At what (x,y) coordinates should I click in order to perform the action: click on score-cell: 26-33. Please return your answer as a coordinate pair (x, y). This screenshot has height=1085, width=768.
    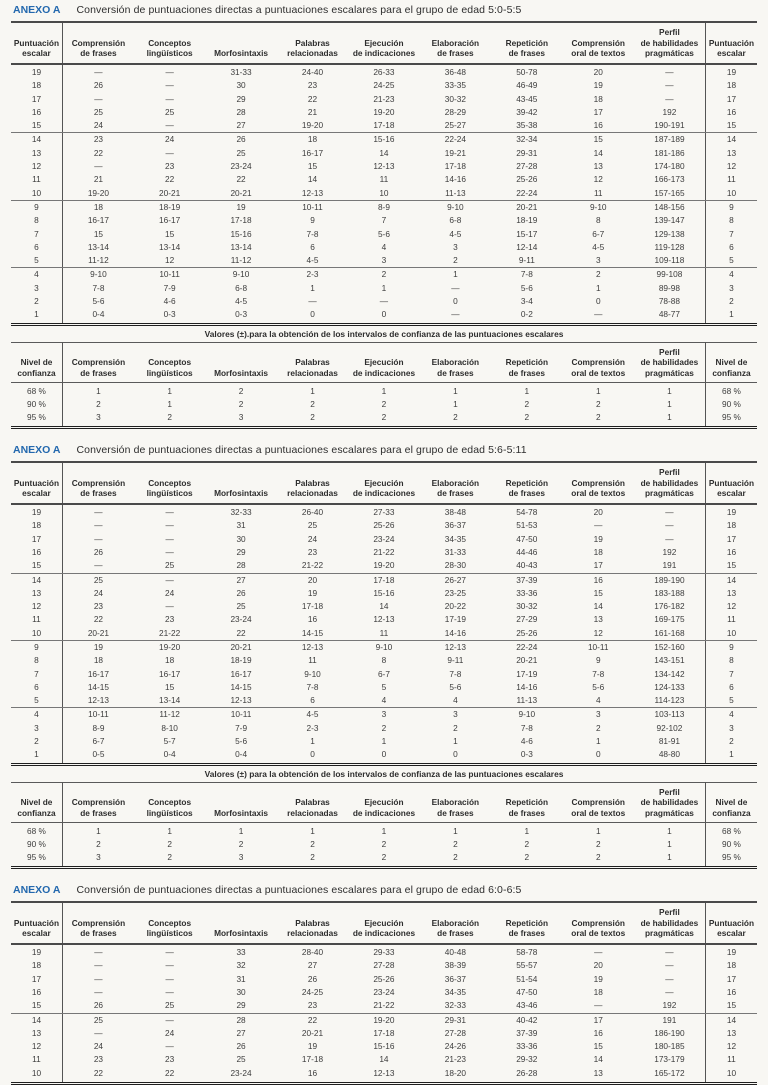
    Looking at the image, I should click on (384, 72).